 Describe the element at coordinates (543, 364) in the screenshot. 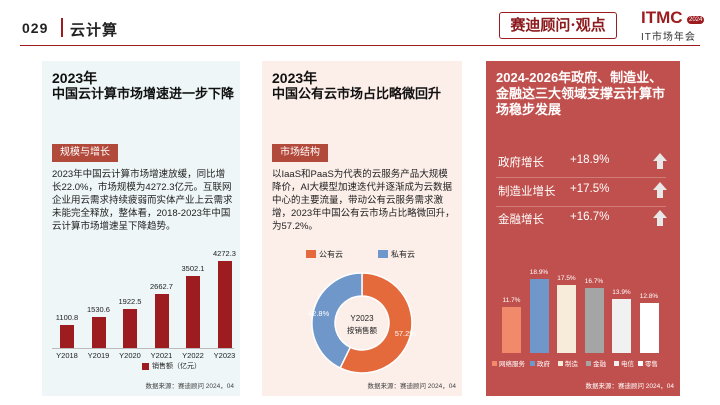

I see `legend-label: 政府` at that location.